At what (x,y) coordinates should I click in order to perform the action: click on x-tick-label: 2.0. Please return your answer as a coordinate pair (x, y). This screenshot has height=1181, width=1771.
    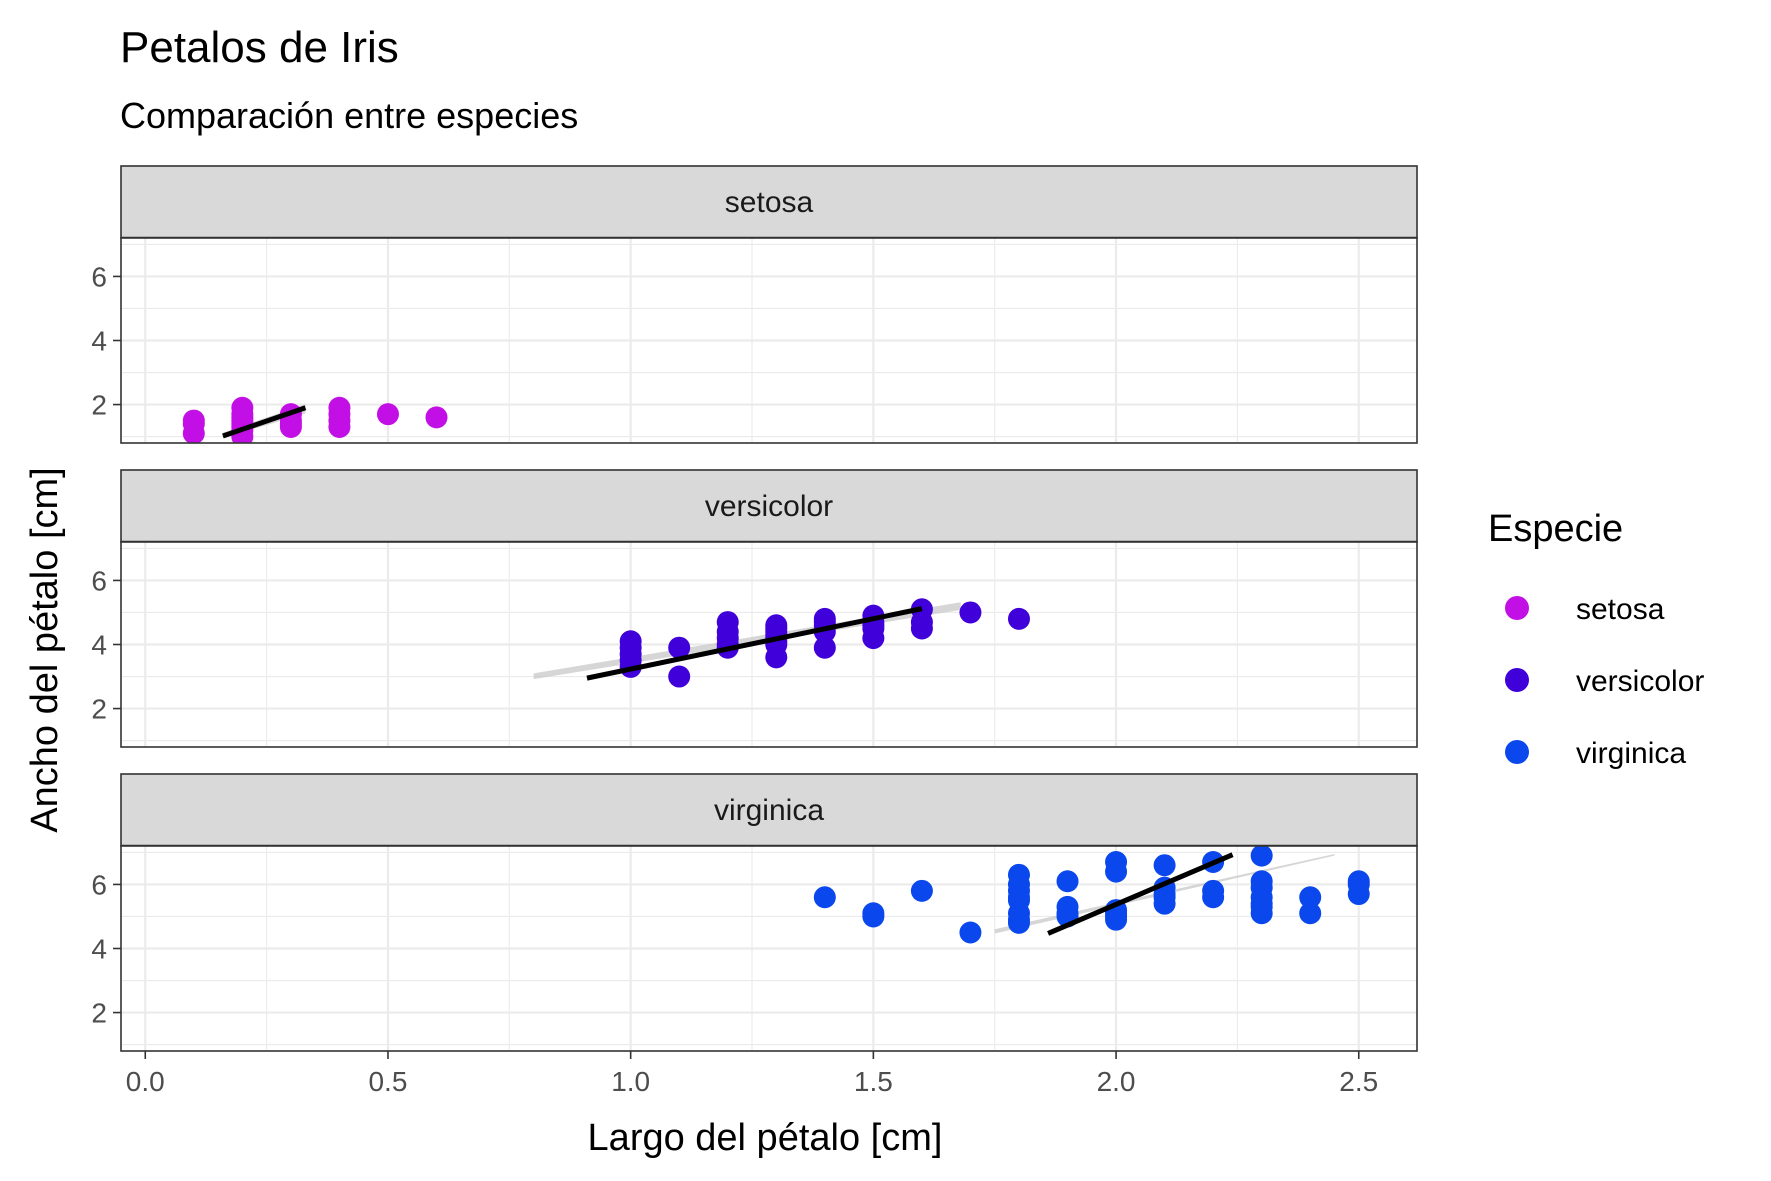
    Looking at the image, I should click on (1116, 1081).